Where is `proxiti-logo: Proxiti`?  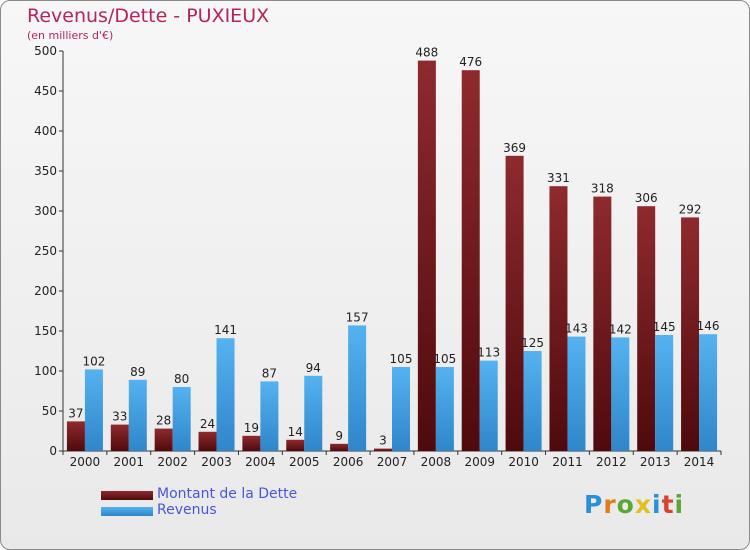 proxiti-logo: Proxiti is located at coordinates (634, 504).